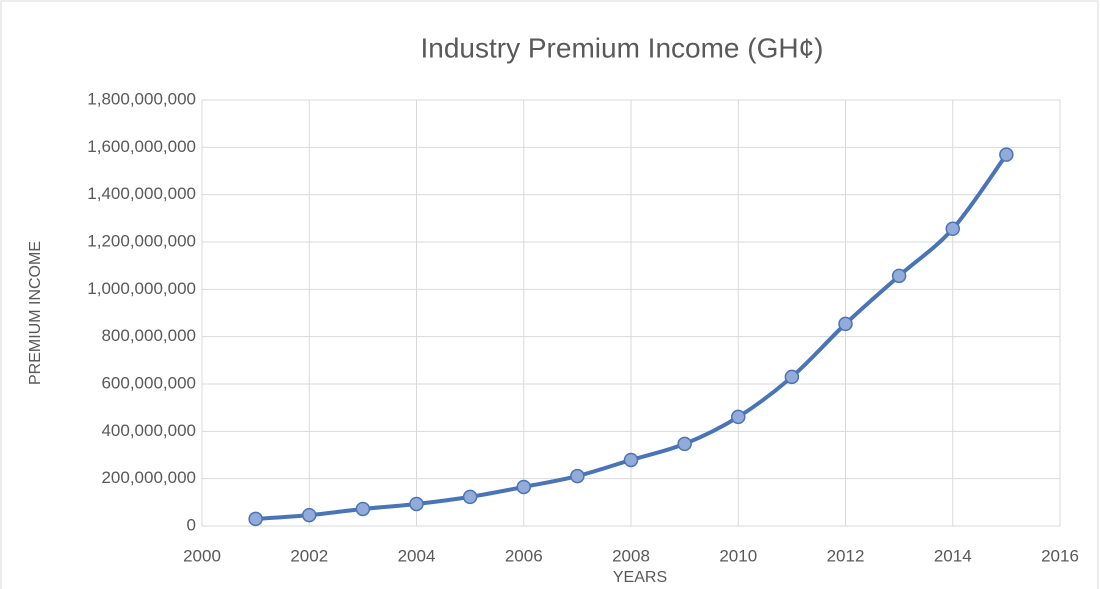  Describe the element at coordinates (524, 555) in the screenshot. I see `x-tick-label: 2006` at that location.